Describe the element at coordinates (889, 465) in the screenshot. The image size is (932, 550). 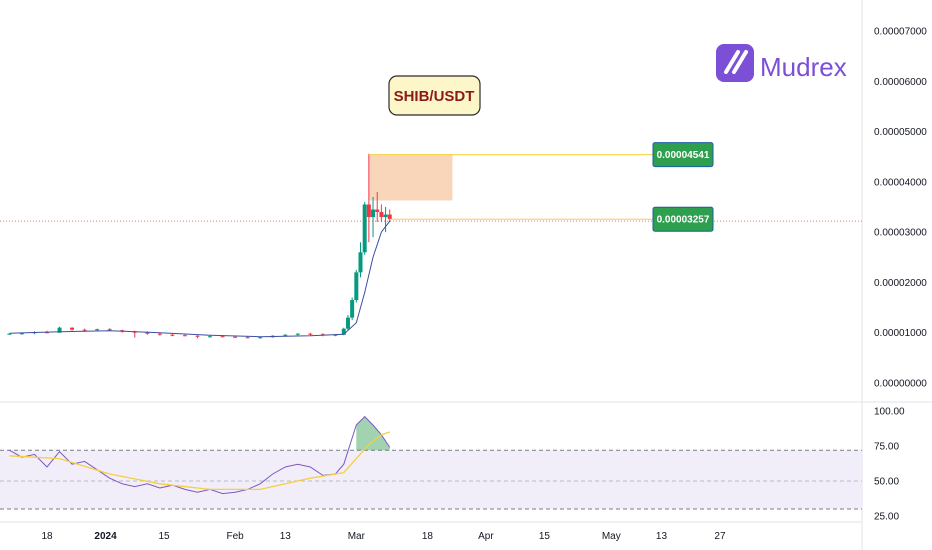
I see `rsi-axis-ticks: 100.00 75.00 50.00 25.00` at that location.